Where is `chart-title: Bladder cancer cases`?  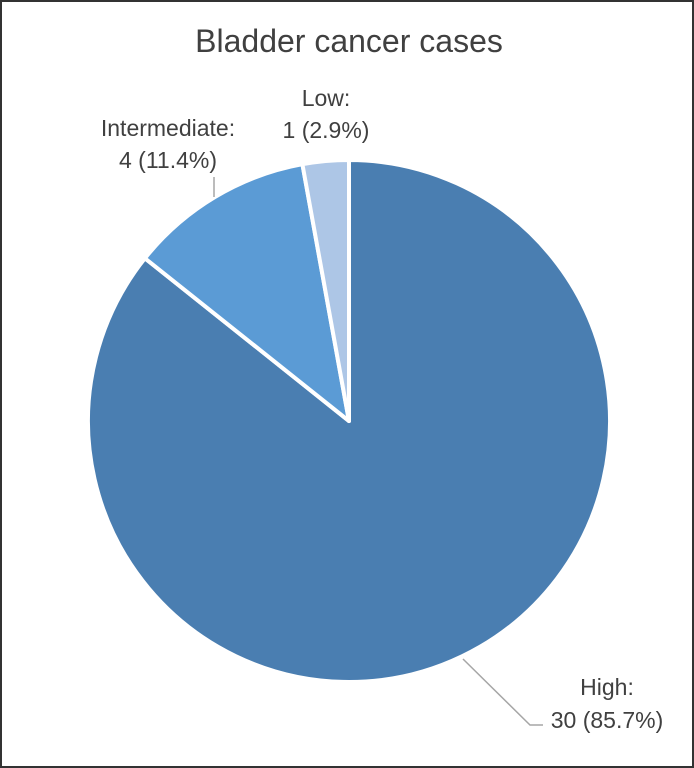 chart-title: Bladder cancer cases is located at coordinates (349, 41).